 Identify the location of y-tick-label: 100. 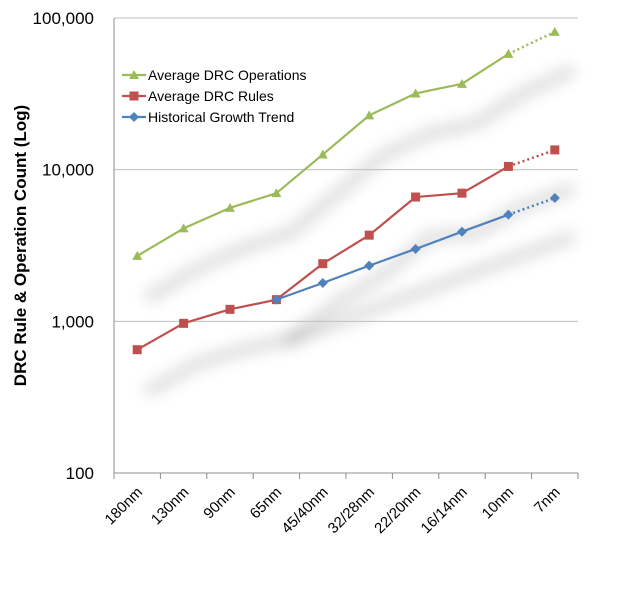
(80, 473).